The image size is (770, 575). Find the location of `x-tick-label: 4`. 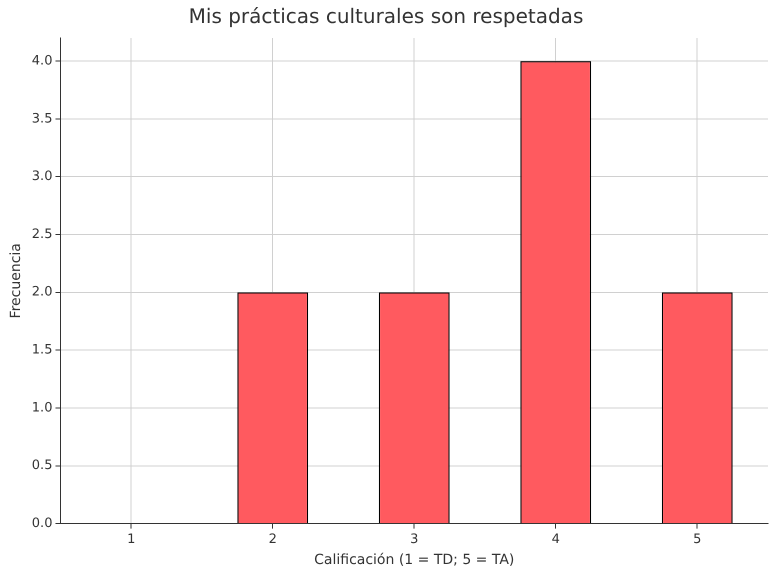

x-tick-label: 4 is located at coordinates (556, 539).